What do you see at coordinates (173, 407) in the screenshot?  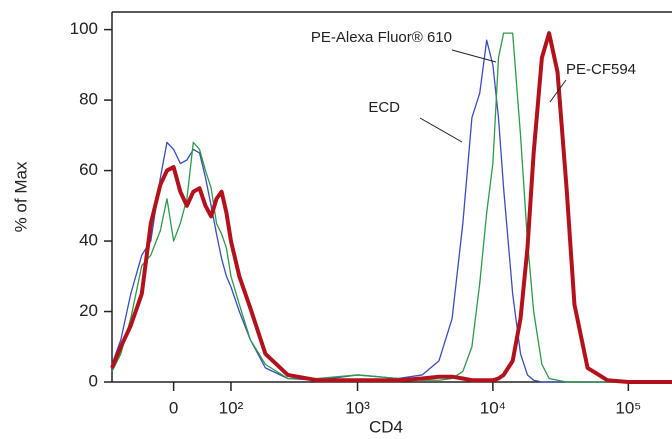 I see `x-tick-label: 0` at bounding box center [173, 407].